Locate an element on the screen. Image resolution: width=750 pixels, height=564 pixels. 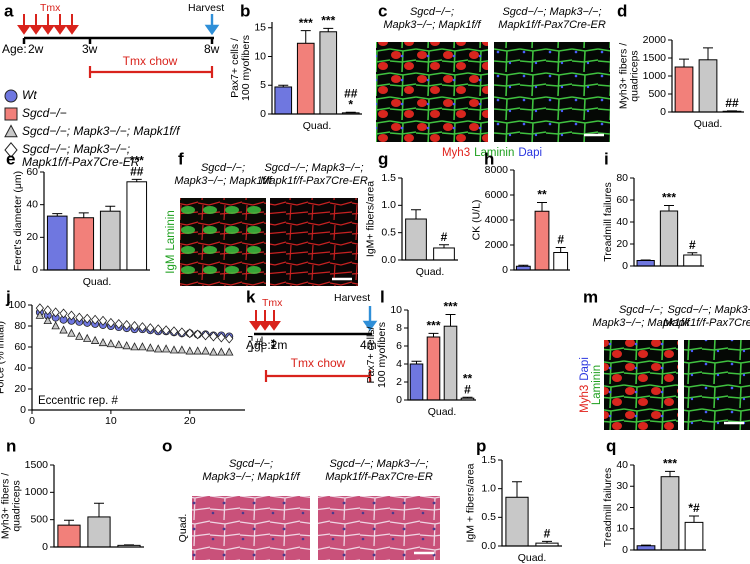
tmx-arrows is located at coordinates (48, 24).